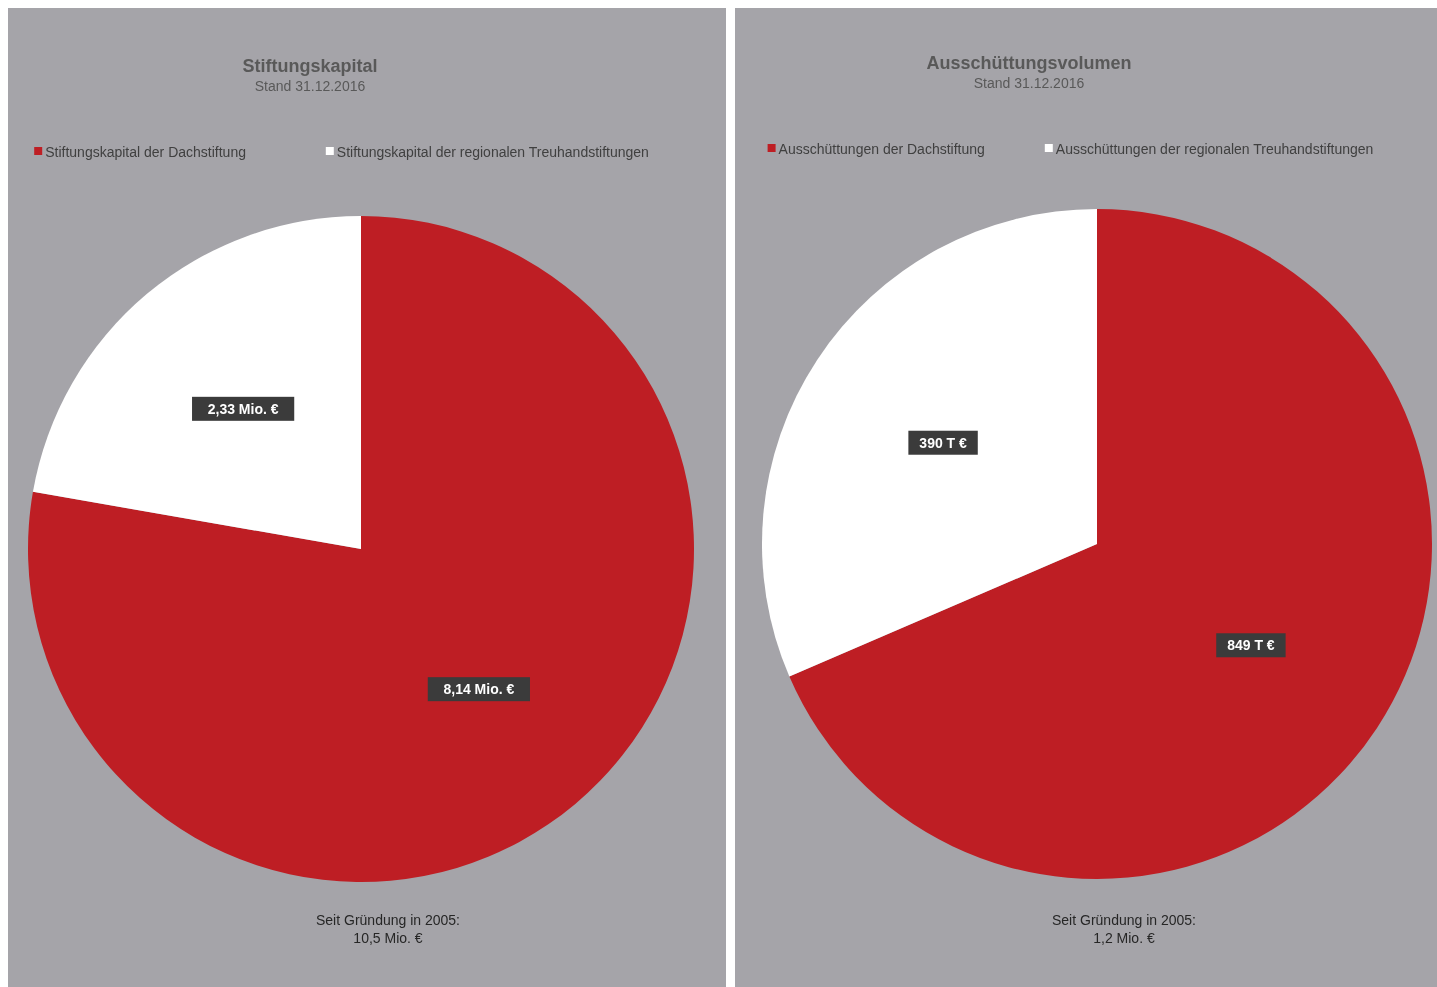 Image resolution: width=1437 pixels, height=987 pixels. I want to click on data-label: 2,33 Mio. €, so click(243, 408).